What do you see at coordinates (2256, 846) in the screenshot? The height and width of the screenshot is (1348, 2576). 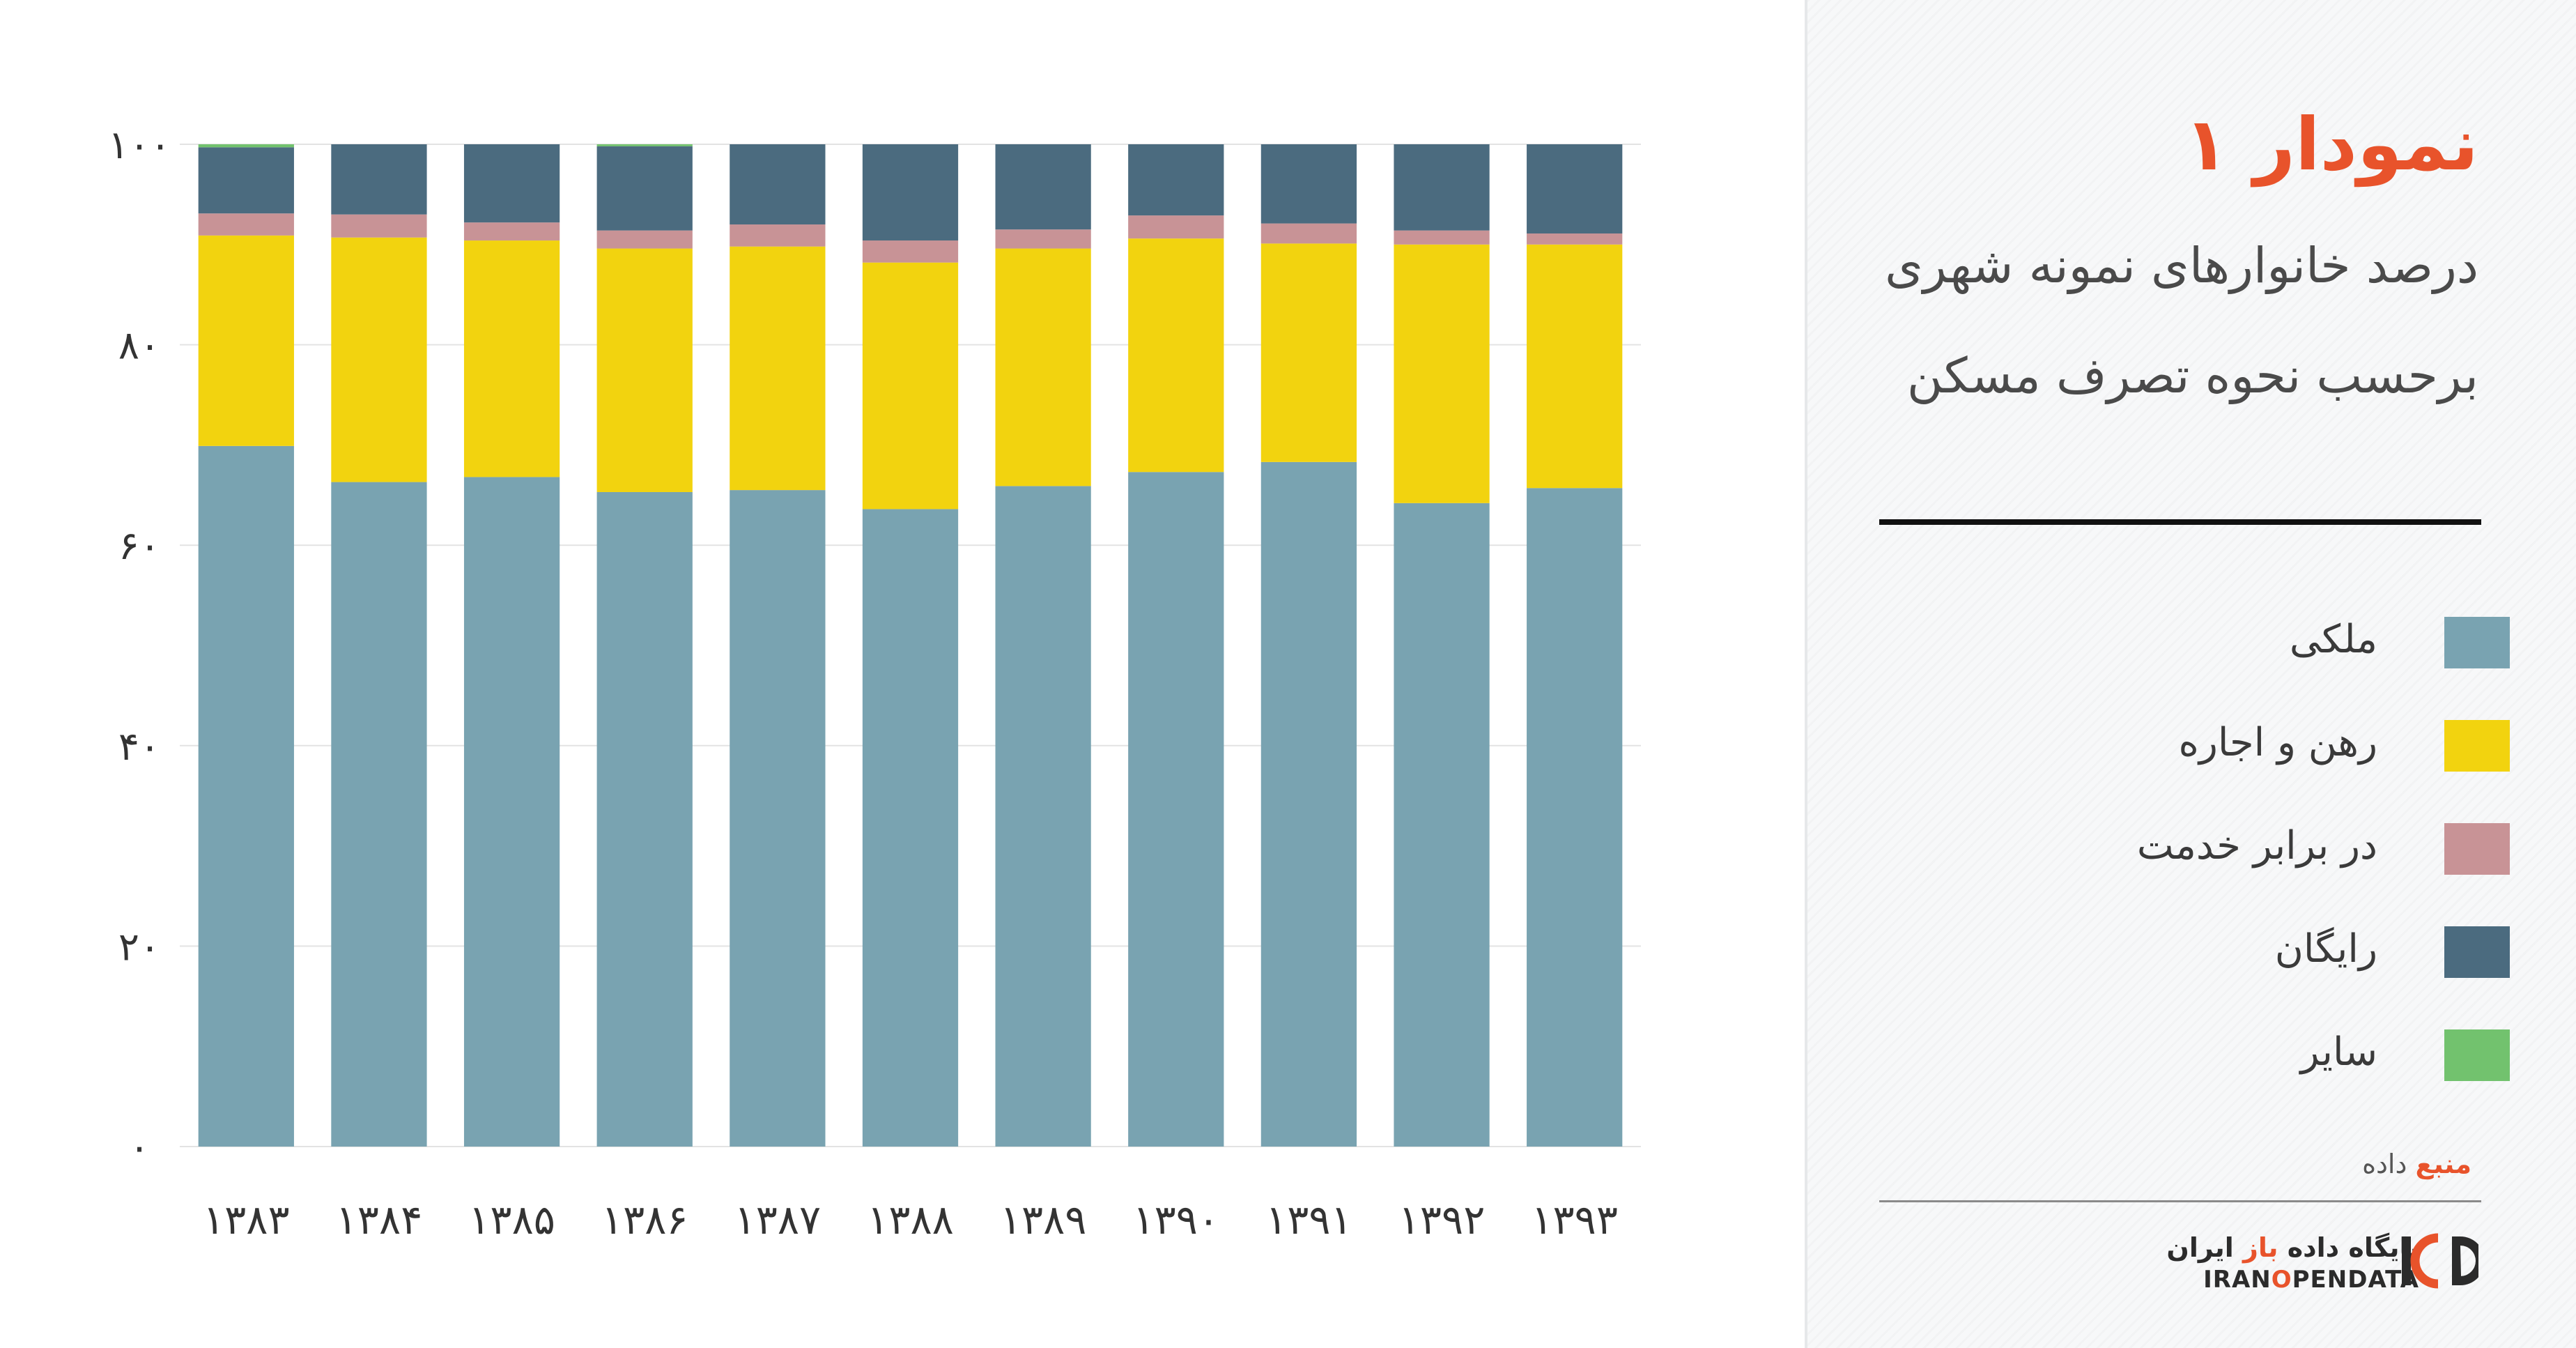 I see `legend-label: در برابر خدمت` at bounding box center [2256, 846].